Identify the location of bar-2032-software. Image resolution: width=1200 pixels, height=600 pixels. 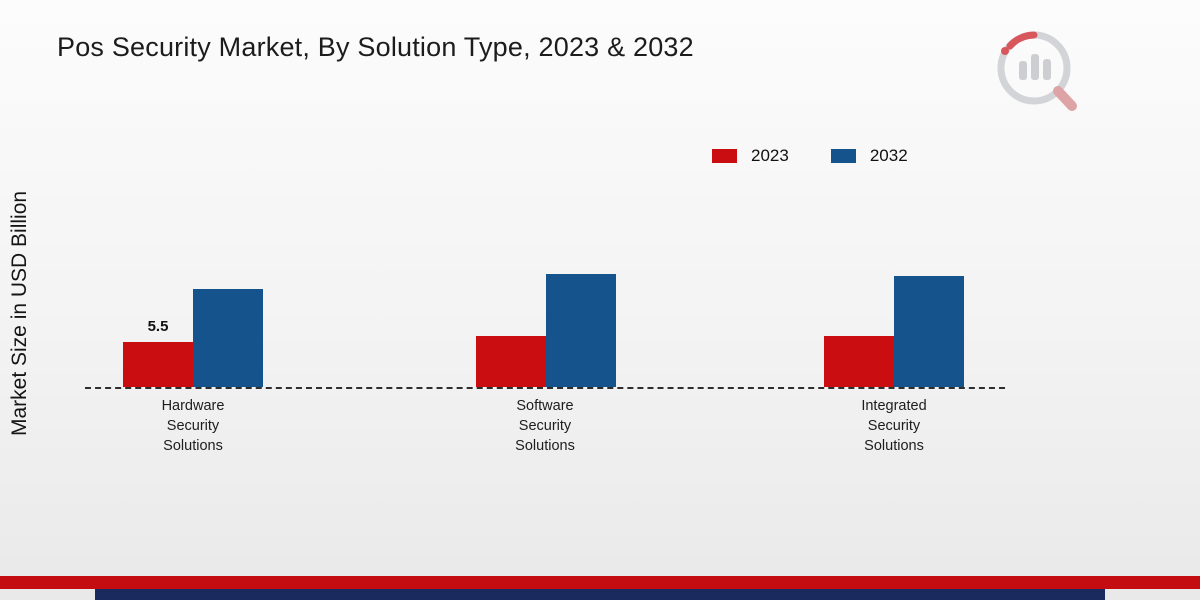
(581, 330).